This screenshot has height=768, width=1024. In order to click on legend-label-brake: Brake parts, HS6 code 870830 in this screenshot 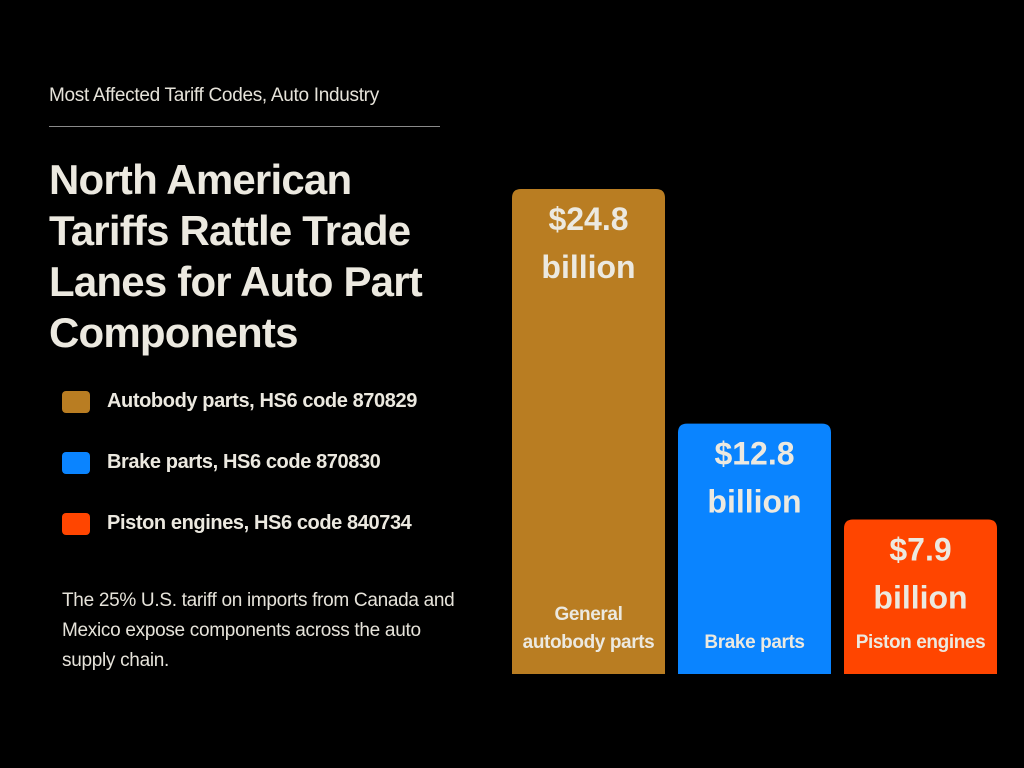, I will do `click(244, 462)`.